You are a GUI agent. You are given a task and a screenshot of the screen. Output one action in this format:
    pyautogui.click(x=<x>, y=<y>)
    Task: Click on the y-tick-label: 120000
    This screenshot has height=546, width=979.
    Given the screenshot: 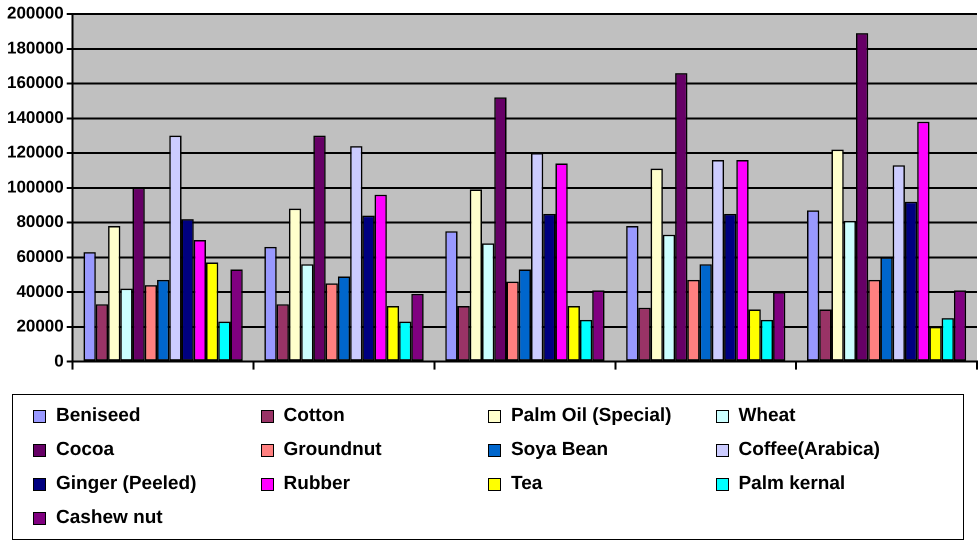 What is the action you would take?
    pyautogui.click(x=35, y=152)
    